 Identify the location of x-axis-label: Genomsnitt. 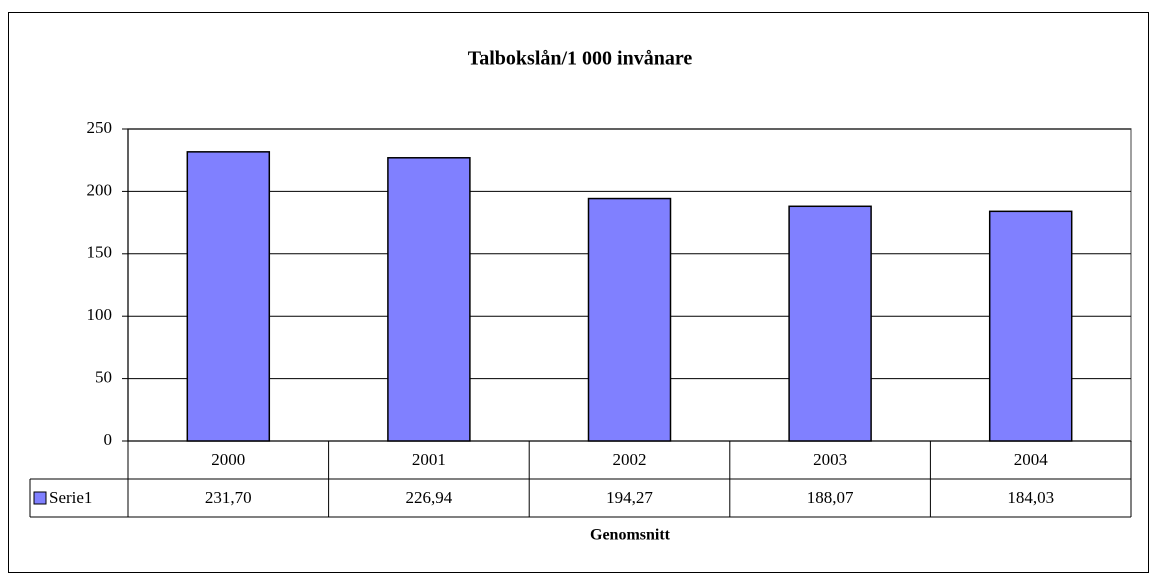
(630, 535).